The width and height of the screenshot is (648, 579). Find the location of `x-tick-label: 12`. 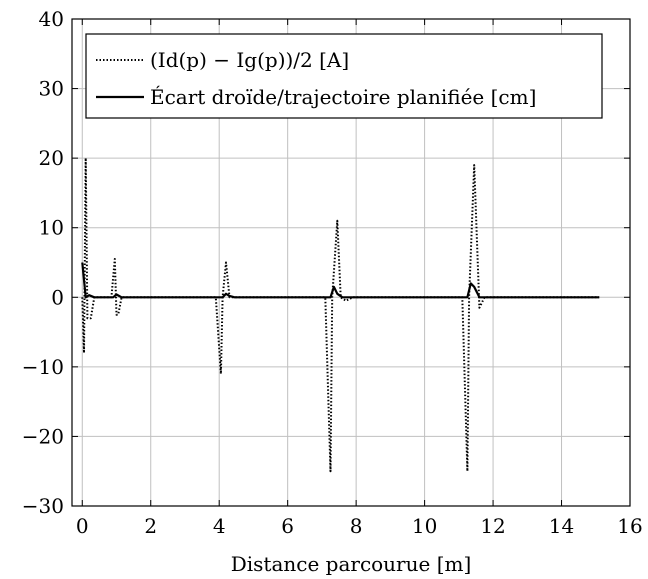

x-tick-label: 12 is located at coordinates (492, 526).